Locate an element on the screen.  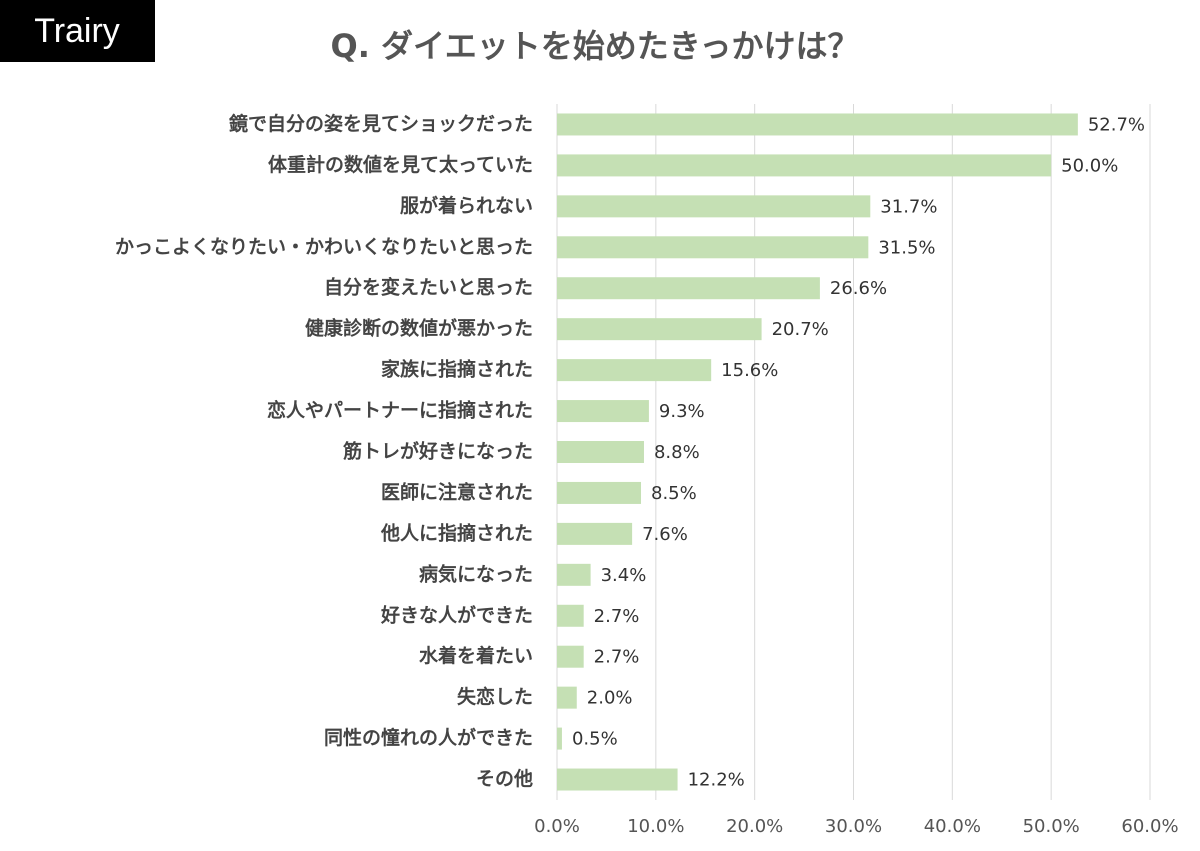
y-tick-label: 健康診断の数値が悪かった is located at coordinates (419, 328).